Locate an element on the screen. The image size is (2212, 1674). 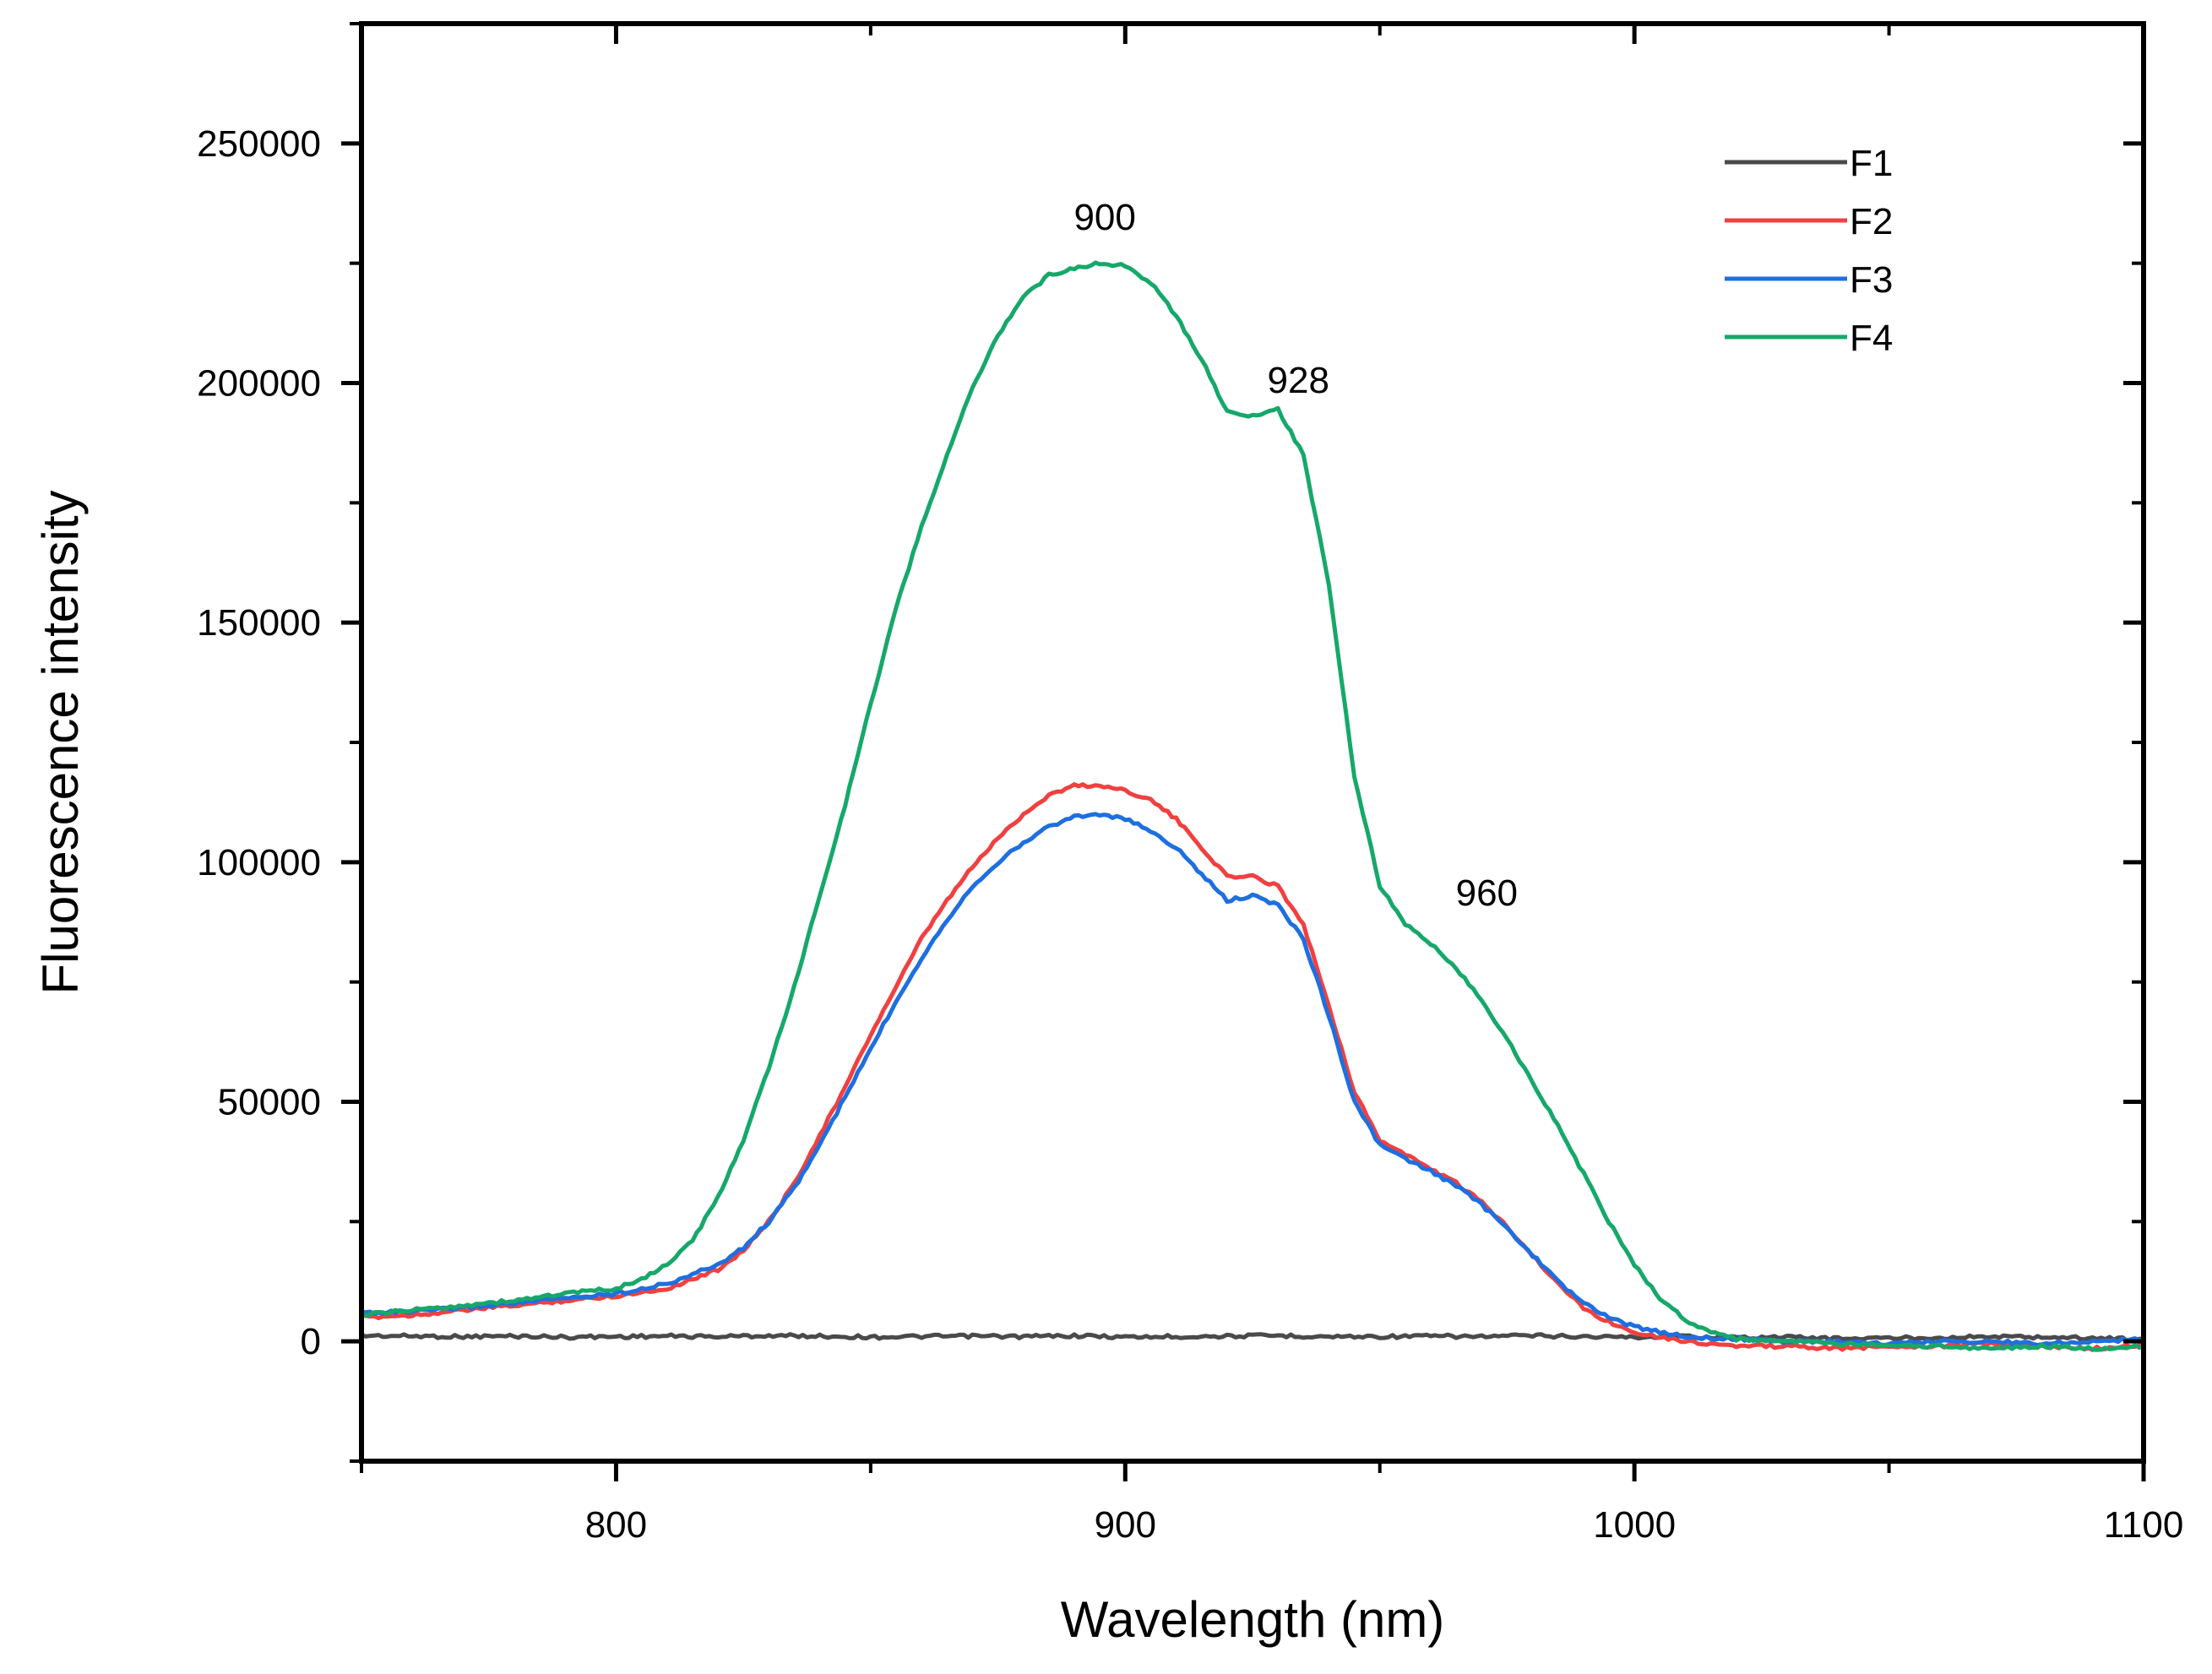
y-tick-label-100000: 100000 is located at coordinates (259, 863).